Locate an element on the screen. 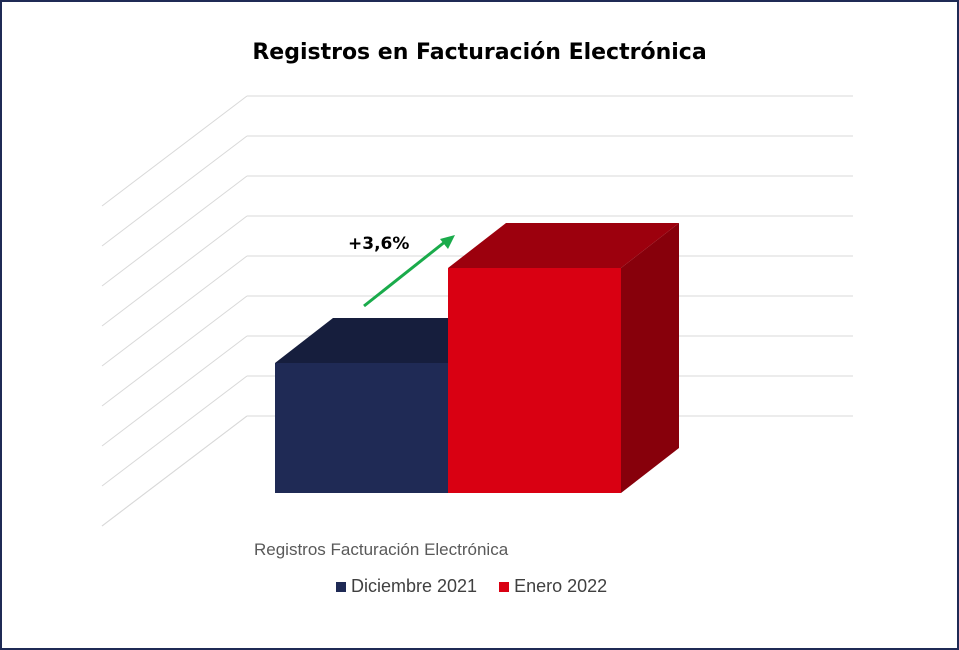 Image resolution: width=959 pixels, height=650 pixels. growth-annotation: +3,6% is located at coordinates (379, 244).